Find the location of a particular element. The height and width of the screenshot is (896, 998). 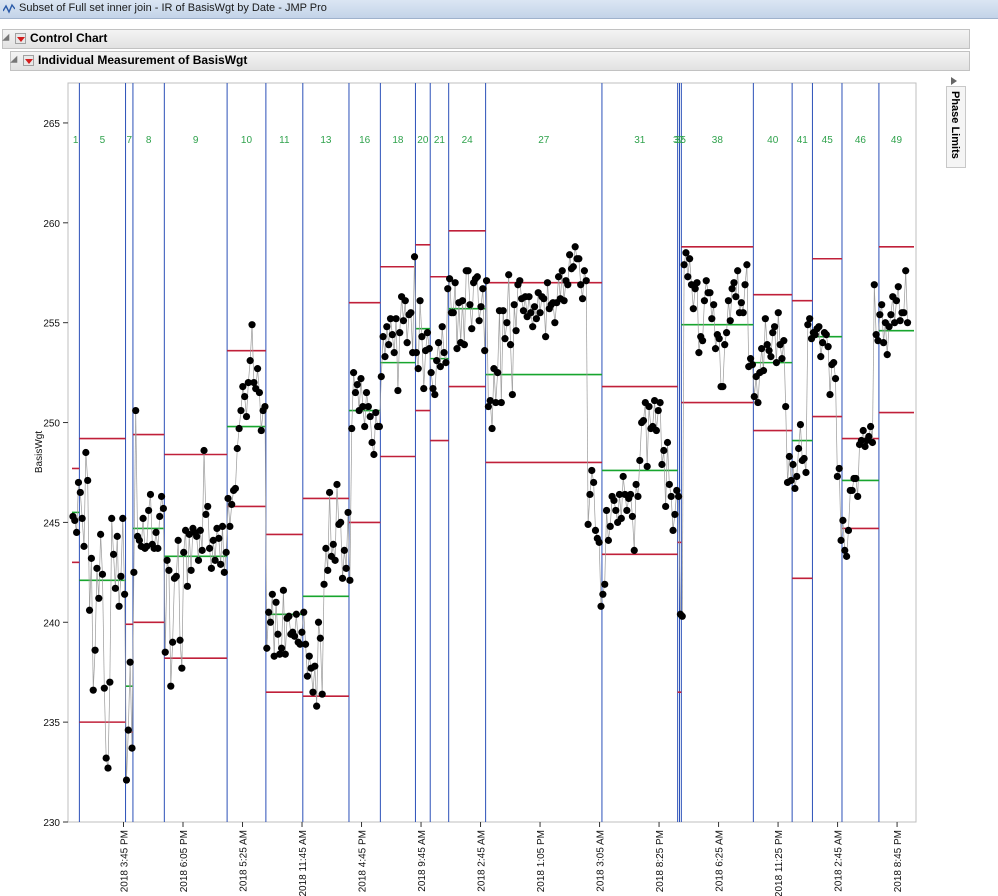

y-tick-label: 235 is located at coordinates (51, 723).